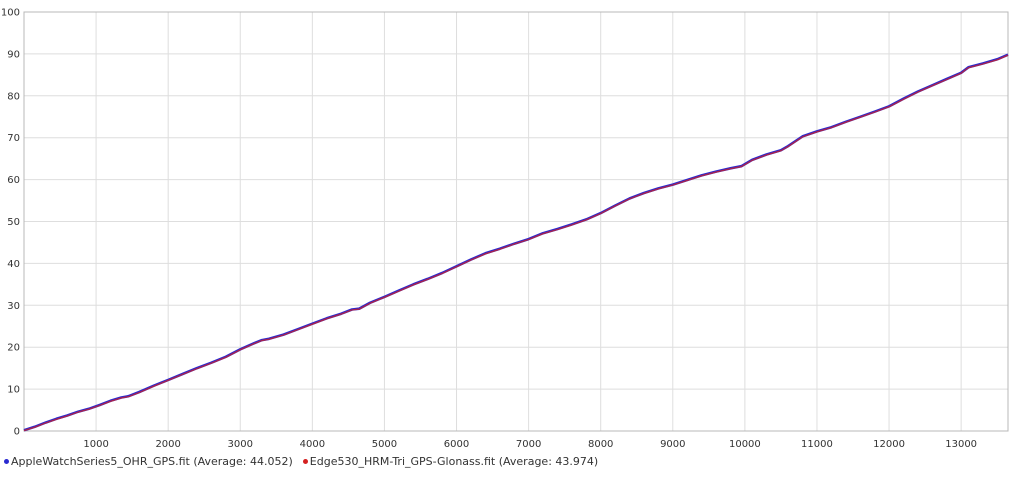 The image size is (1020, 479). Describe the element at coordinates (13, 264) in the screenshot. I see `y-tick-label: 40` at that location.